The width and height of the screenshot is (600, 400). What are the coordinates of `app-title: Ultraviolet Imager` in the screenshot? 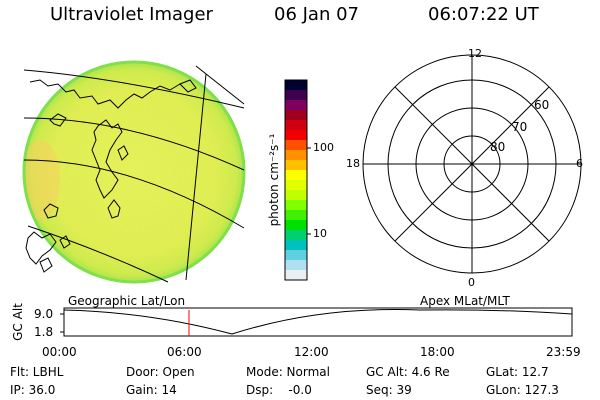 It's located at (131, 14).